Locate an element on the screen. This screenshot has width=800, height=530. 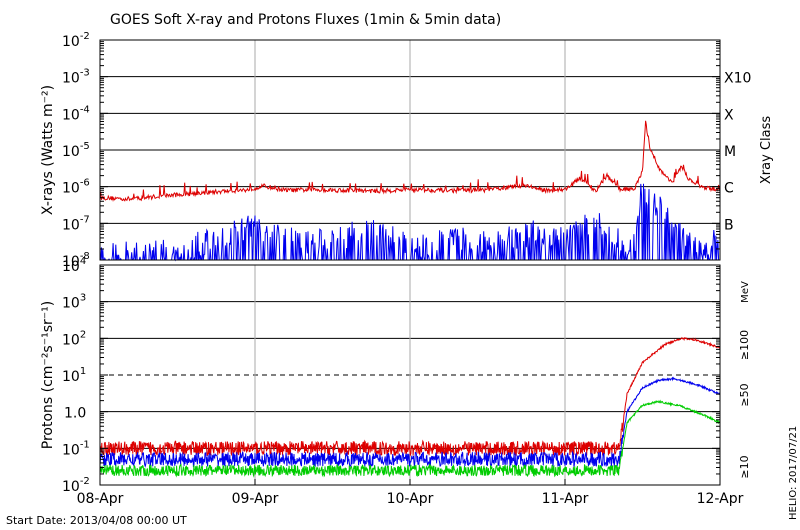
xray-class-label: M is located at coordinates (730, 152).